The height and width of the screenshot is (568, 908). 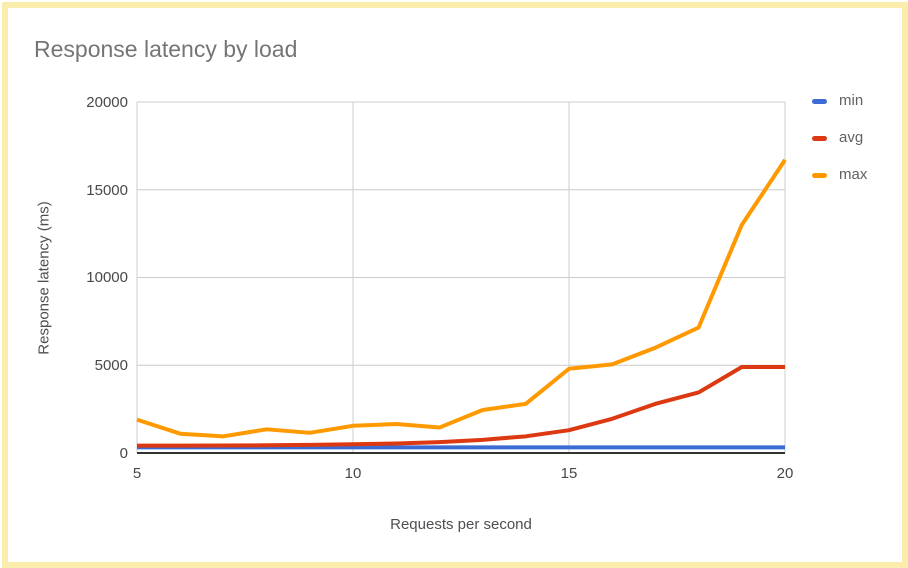 What do you see at coordinates (353, 473) in the screenshot?
I see `x-tick-label: 10` at bounding box center [353, 473].